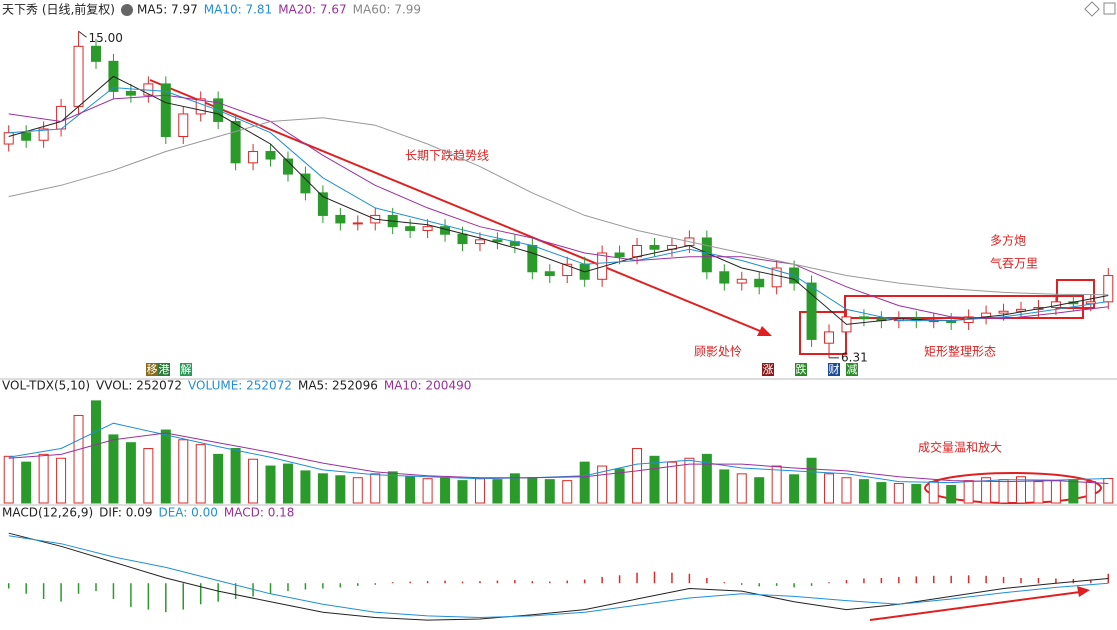 The image size is (1117, 630). I want to click on low-label: 6.31, so click(854, 357).